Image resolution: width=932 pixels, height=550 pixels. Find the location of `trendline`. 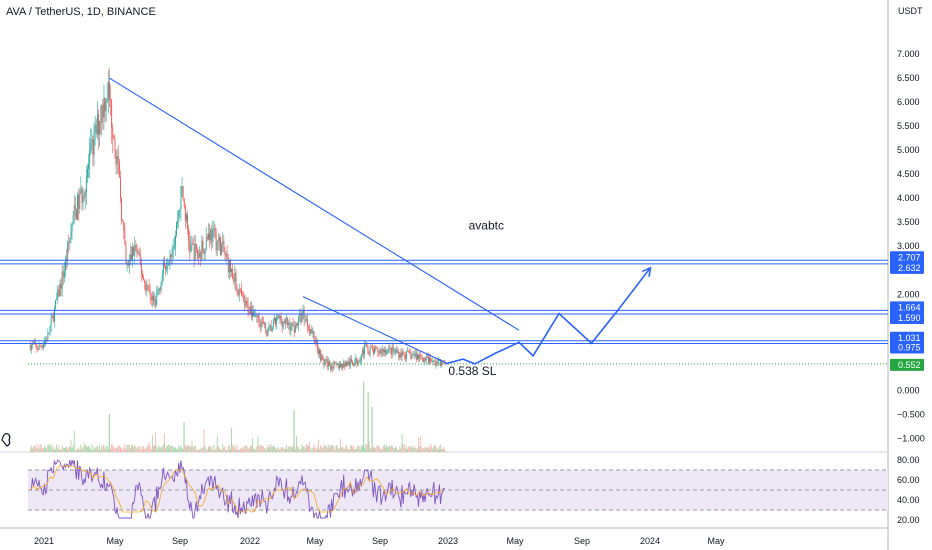

trendline is located at coordinates (375, 330).